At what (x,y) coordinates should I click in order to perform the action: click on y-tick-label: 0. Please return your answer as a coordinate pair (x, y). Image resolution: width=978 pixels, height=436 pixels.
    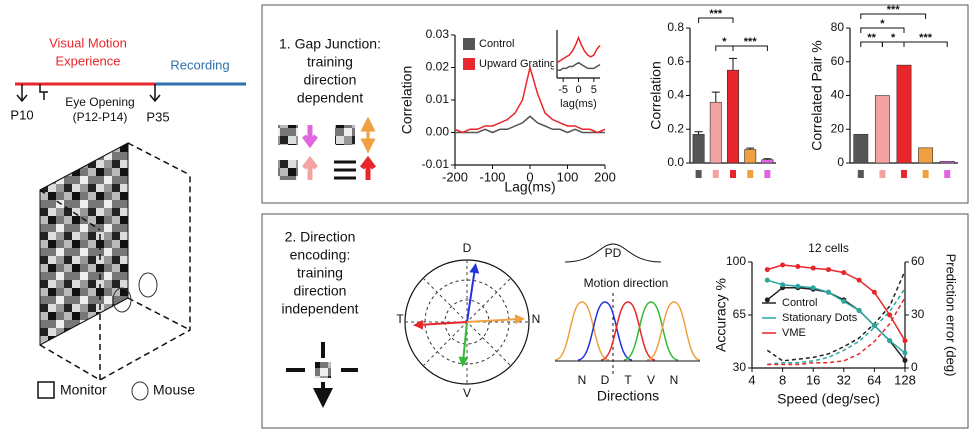
    Looking at the image, I should click on (840, 162).